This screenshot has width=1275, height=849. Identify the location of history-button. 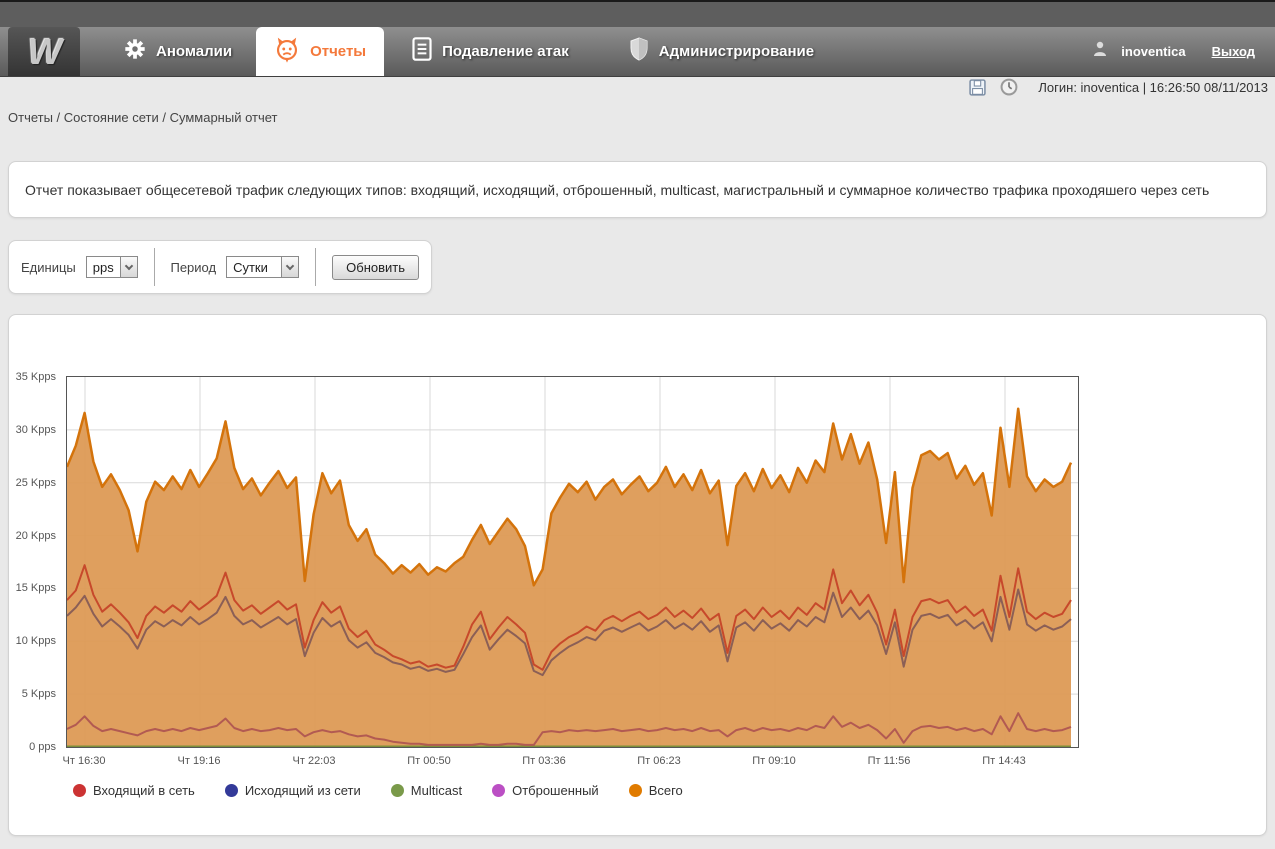
(1009, 87).